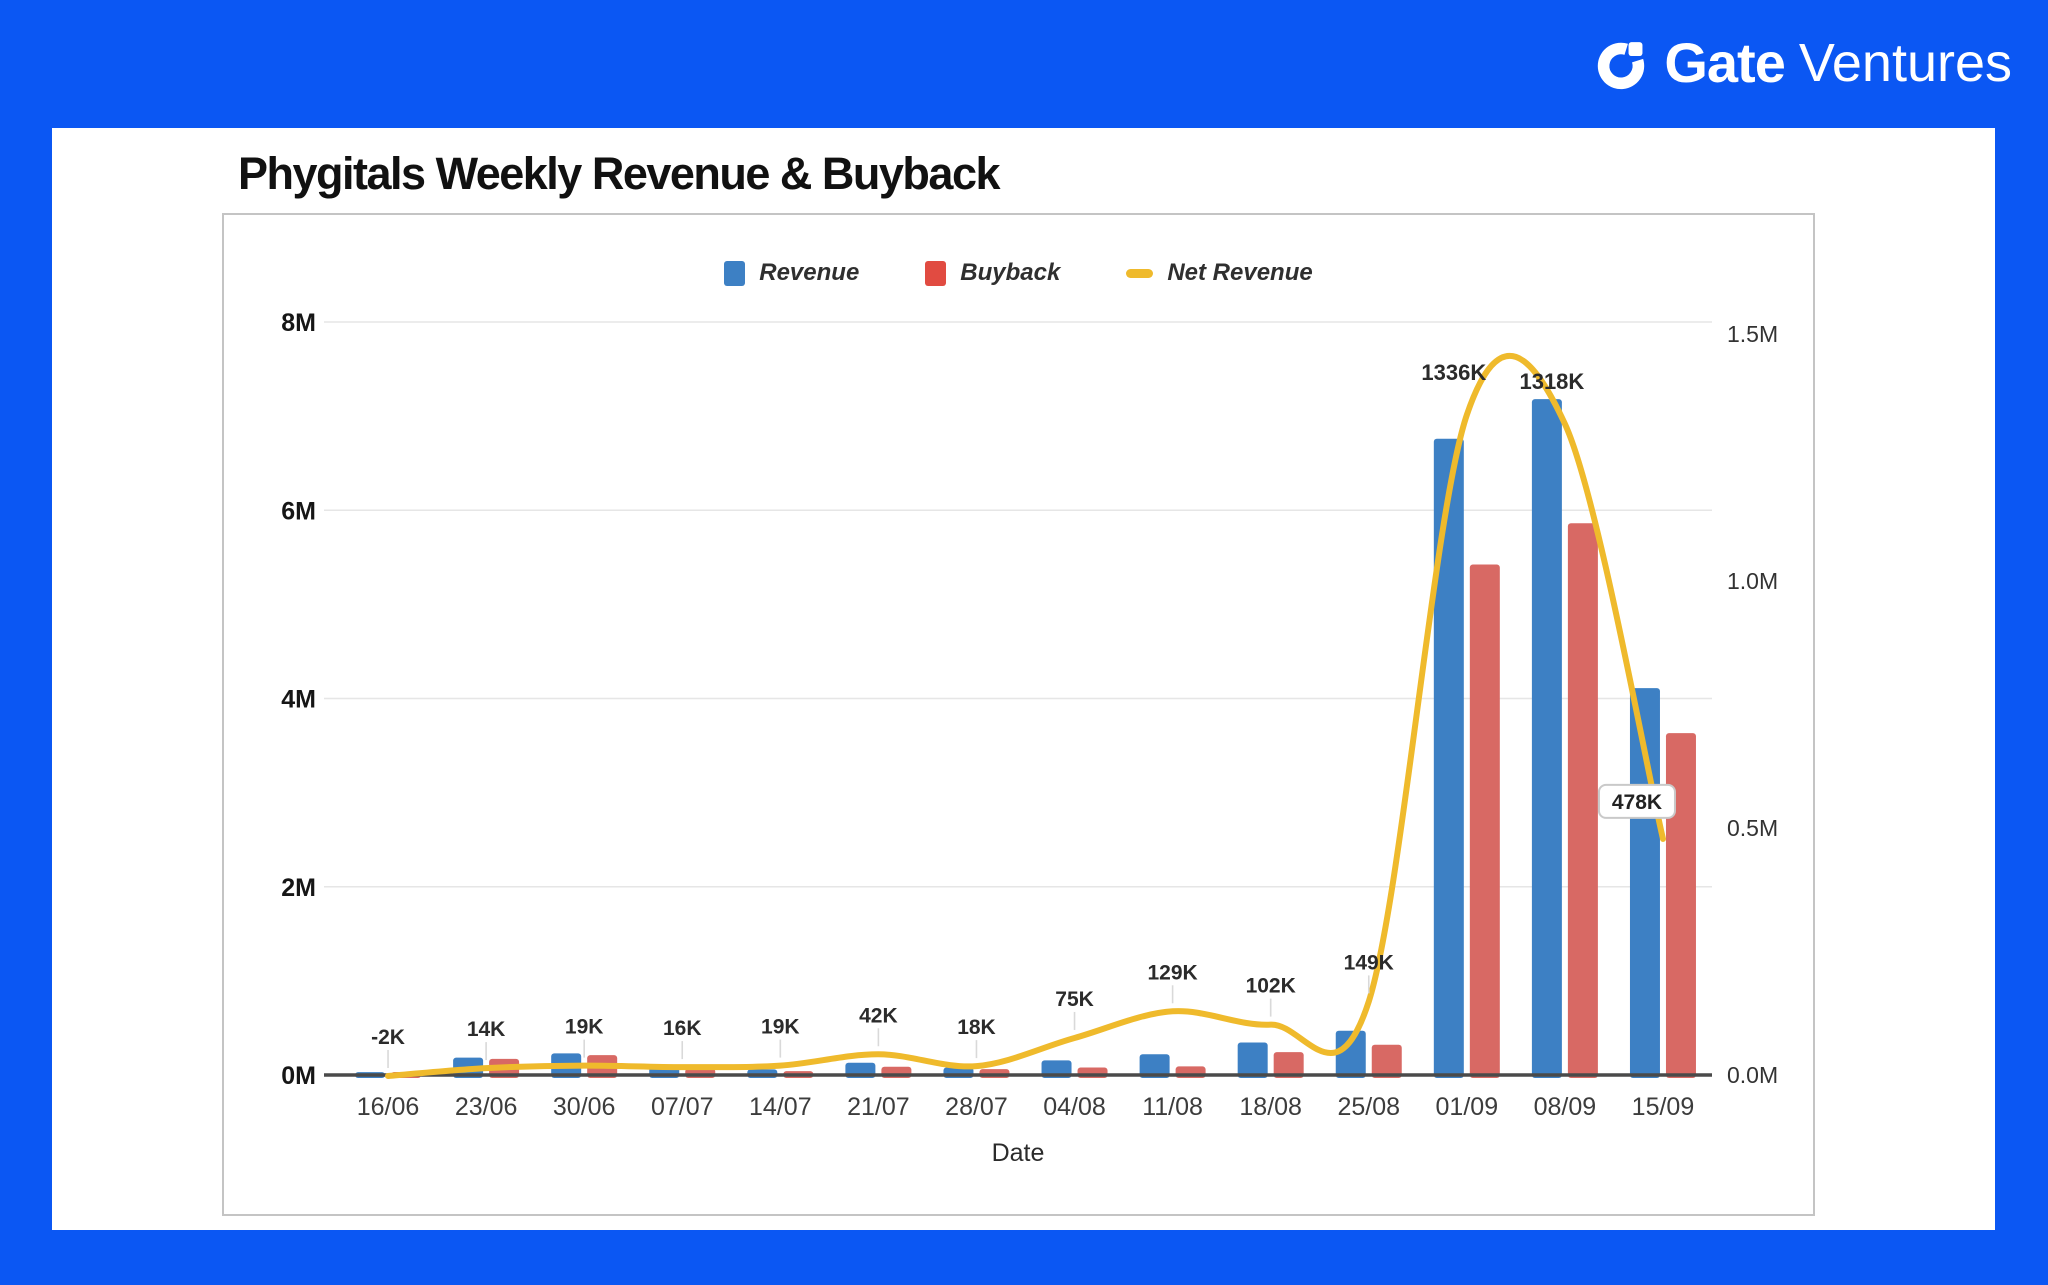 This screenshot has width=2048, height=1285. I want to click on chart-legend: Revenue Buyback Net Revenue, so click(1018, 273).